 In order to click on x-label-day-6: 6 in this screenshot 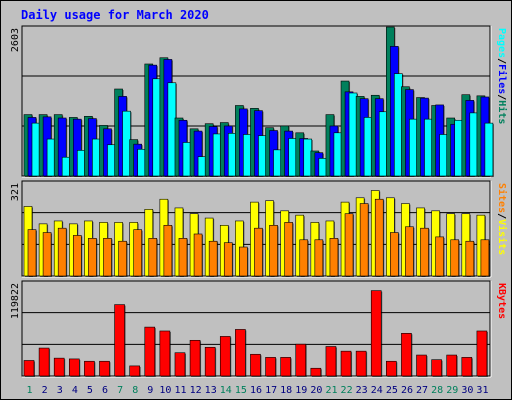, I will do `click(105, 390)`.